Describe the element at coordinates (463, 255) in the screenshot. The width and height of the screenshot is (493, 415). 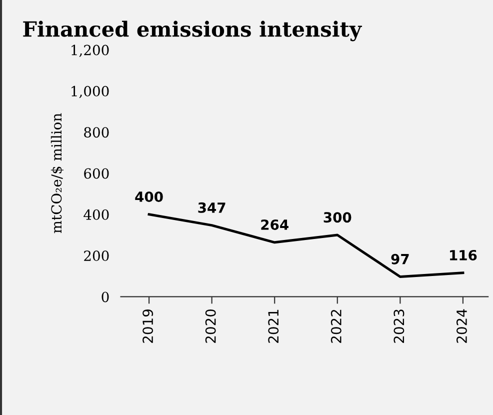
I see `data-label: 116` at that location.